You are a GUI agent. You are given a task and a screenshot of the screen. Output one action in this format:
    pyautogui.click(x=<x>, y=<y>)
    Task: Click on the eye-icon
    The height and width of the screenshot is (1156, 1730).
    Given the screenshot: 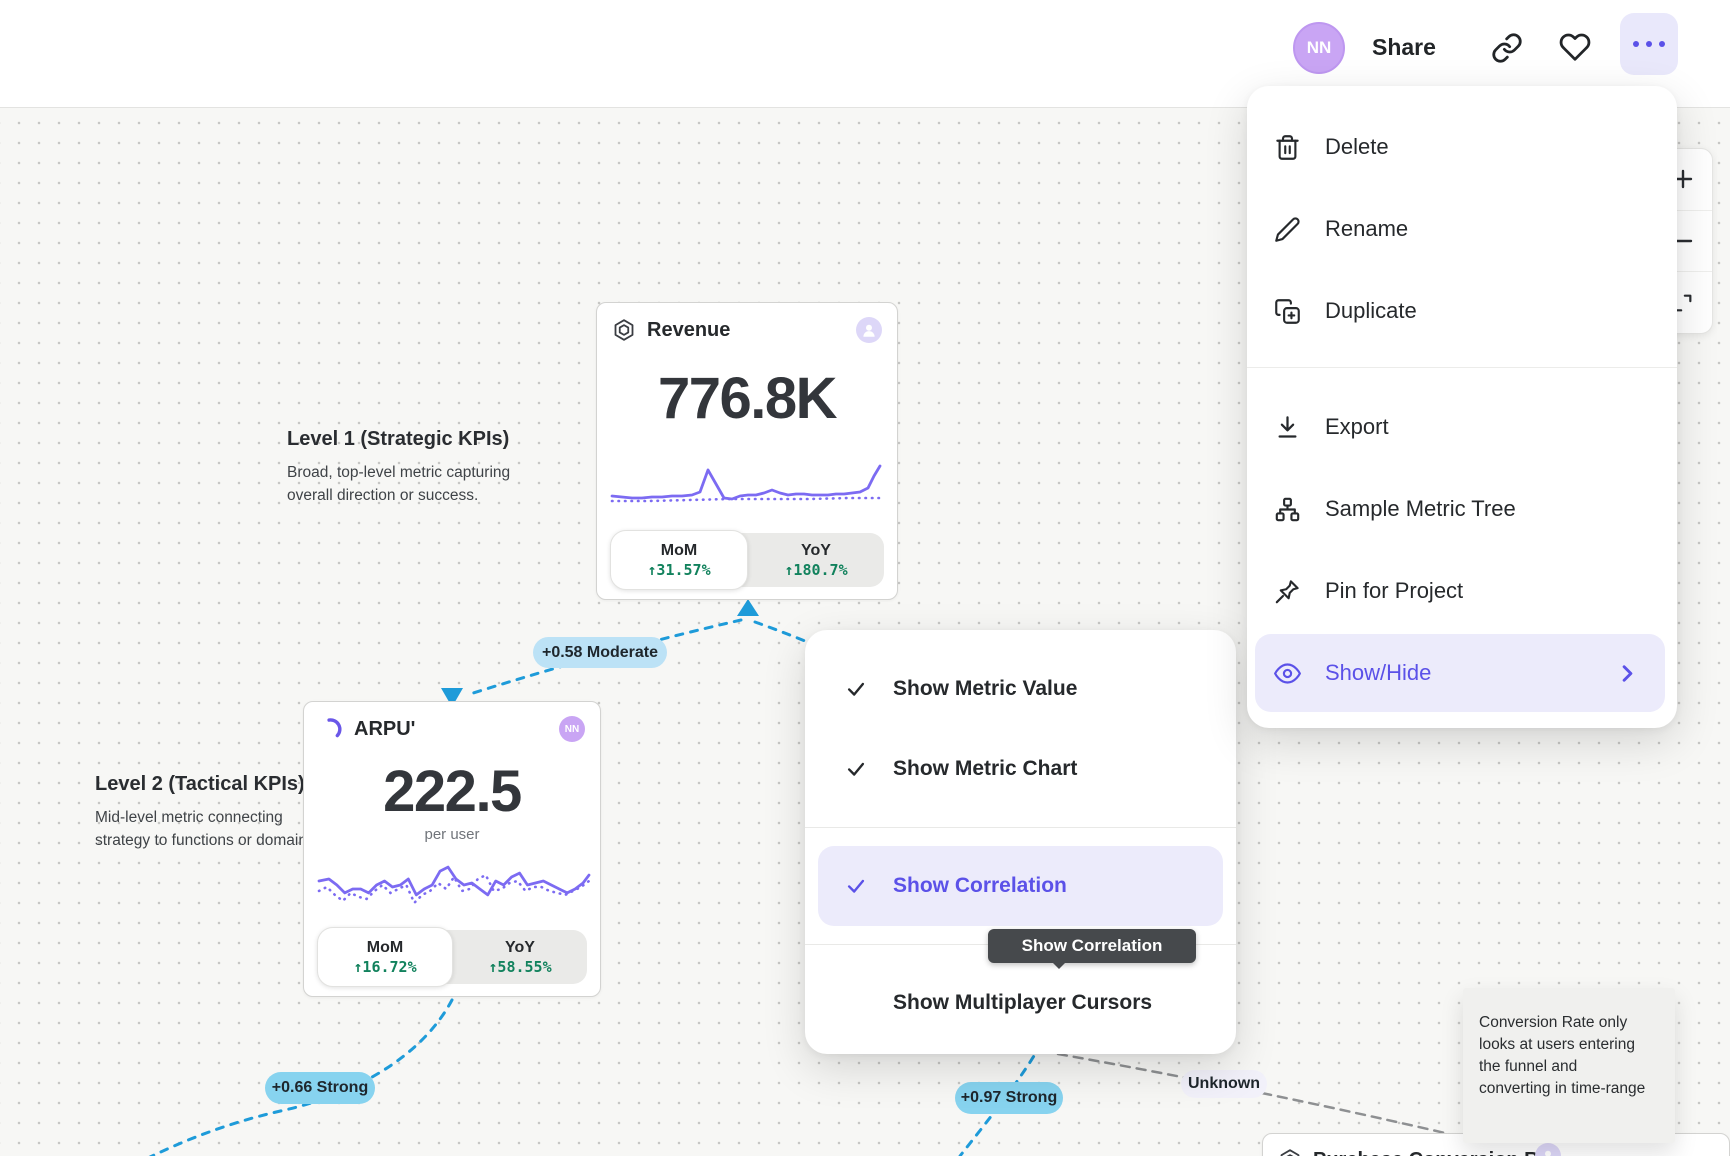 What is the action you would take?
    pyautogui.click(x=1287, y=673)
    